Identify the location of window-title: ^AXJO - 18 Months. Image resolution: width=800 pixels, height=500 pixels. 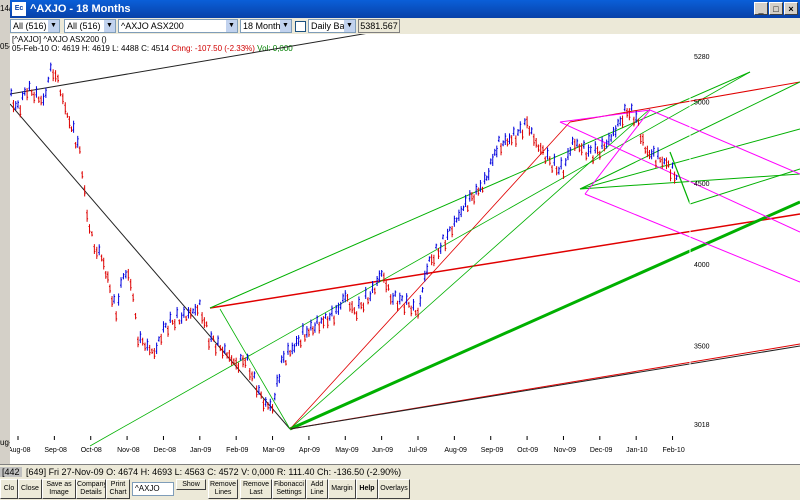
(80, 9).